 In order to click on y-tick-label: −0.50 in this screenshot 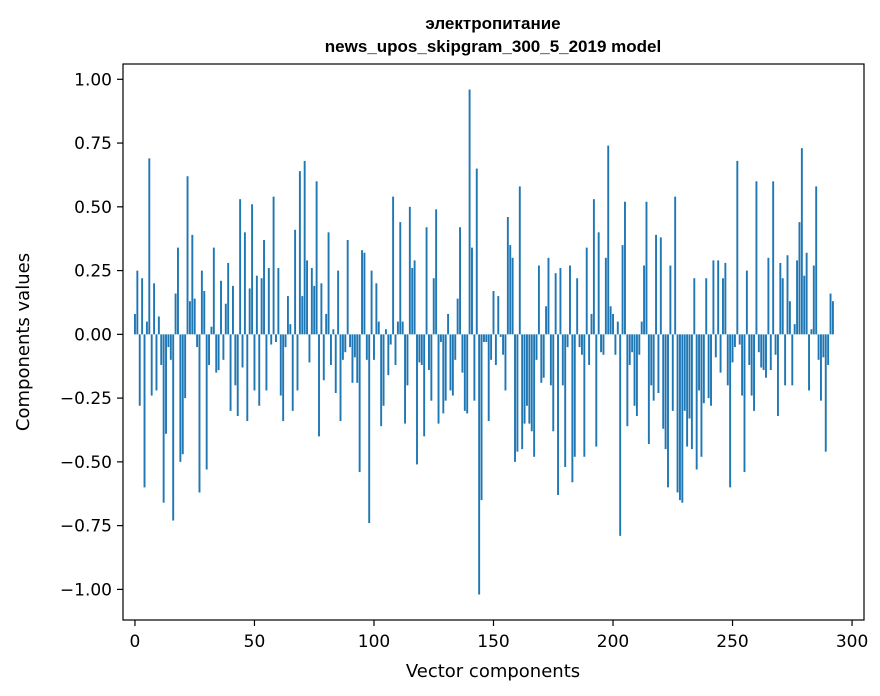, I will do `click(86, 463)`.